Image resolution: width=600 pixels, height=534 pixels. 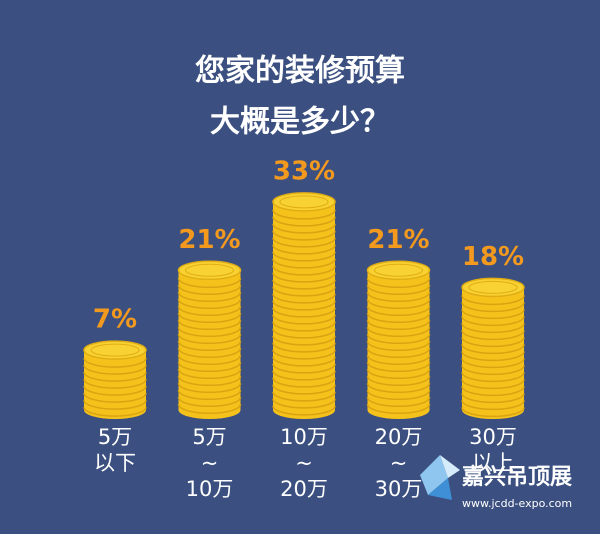 What do you see at coordinates (209, 240) in the screenshot?
I see `value-label: 21%` at bounding box center [209, 240].